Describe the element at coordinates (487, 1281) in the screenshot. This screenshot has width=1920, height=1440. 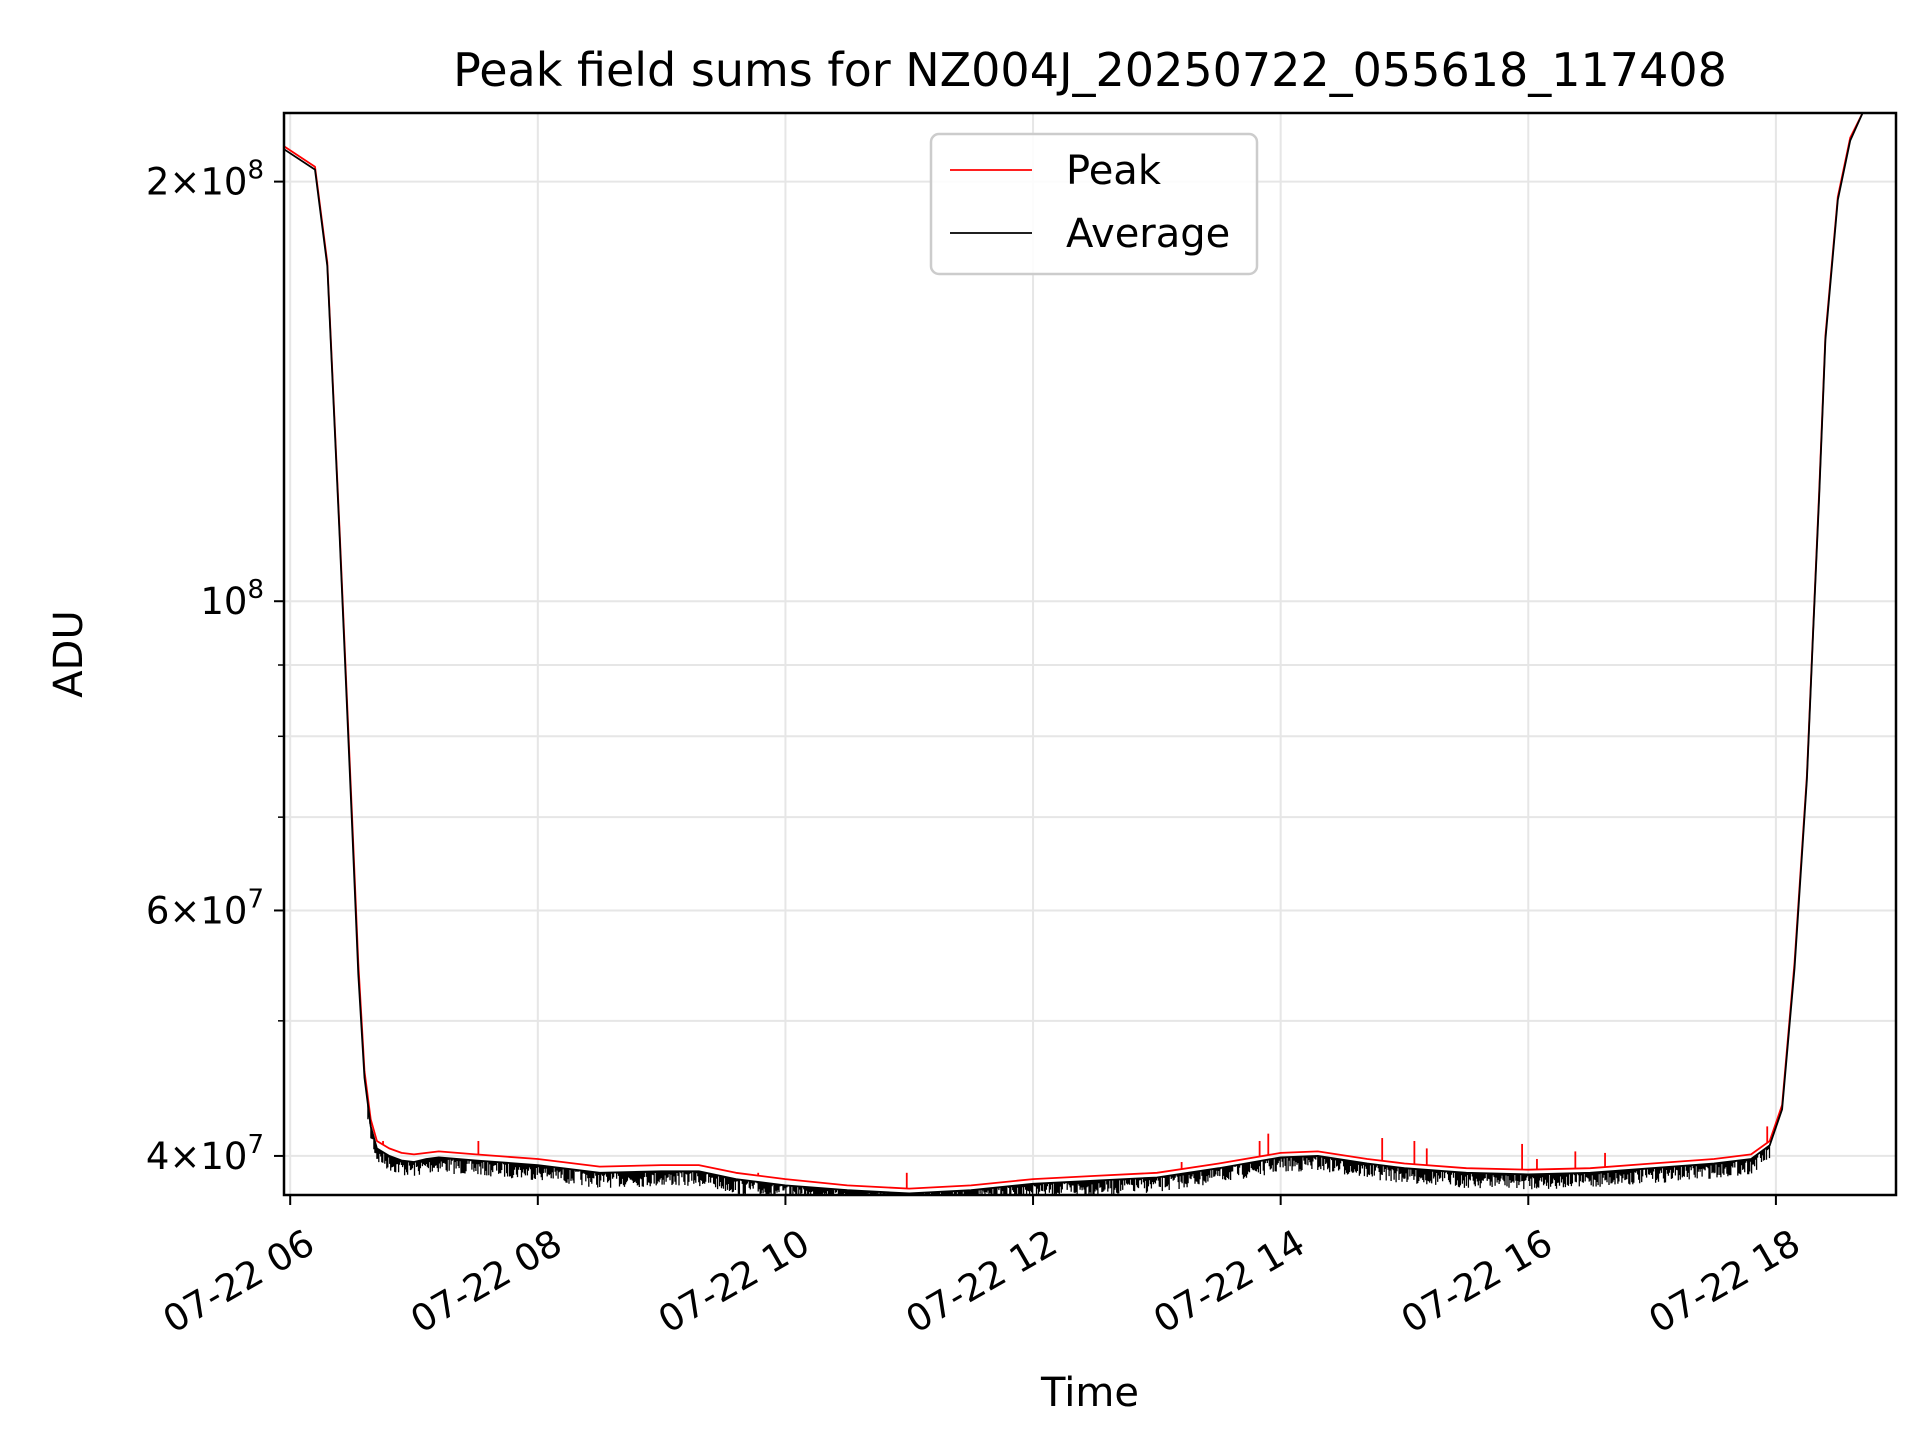
I see `x-tick-label: 07-22 08` at that location.